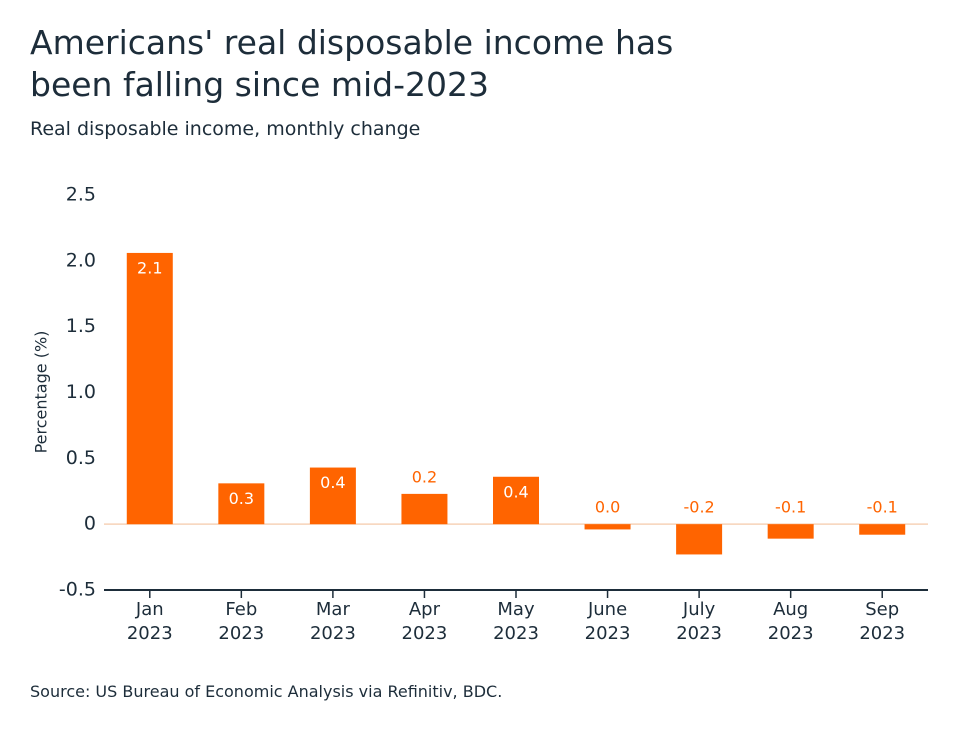 The height and width of the screenshot is (744, 960). Describe the element at coordinates (332, 621) in the screenshot. I see `x-tick-label: Mar 2023` at that location.